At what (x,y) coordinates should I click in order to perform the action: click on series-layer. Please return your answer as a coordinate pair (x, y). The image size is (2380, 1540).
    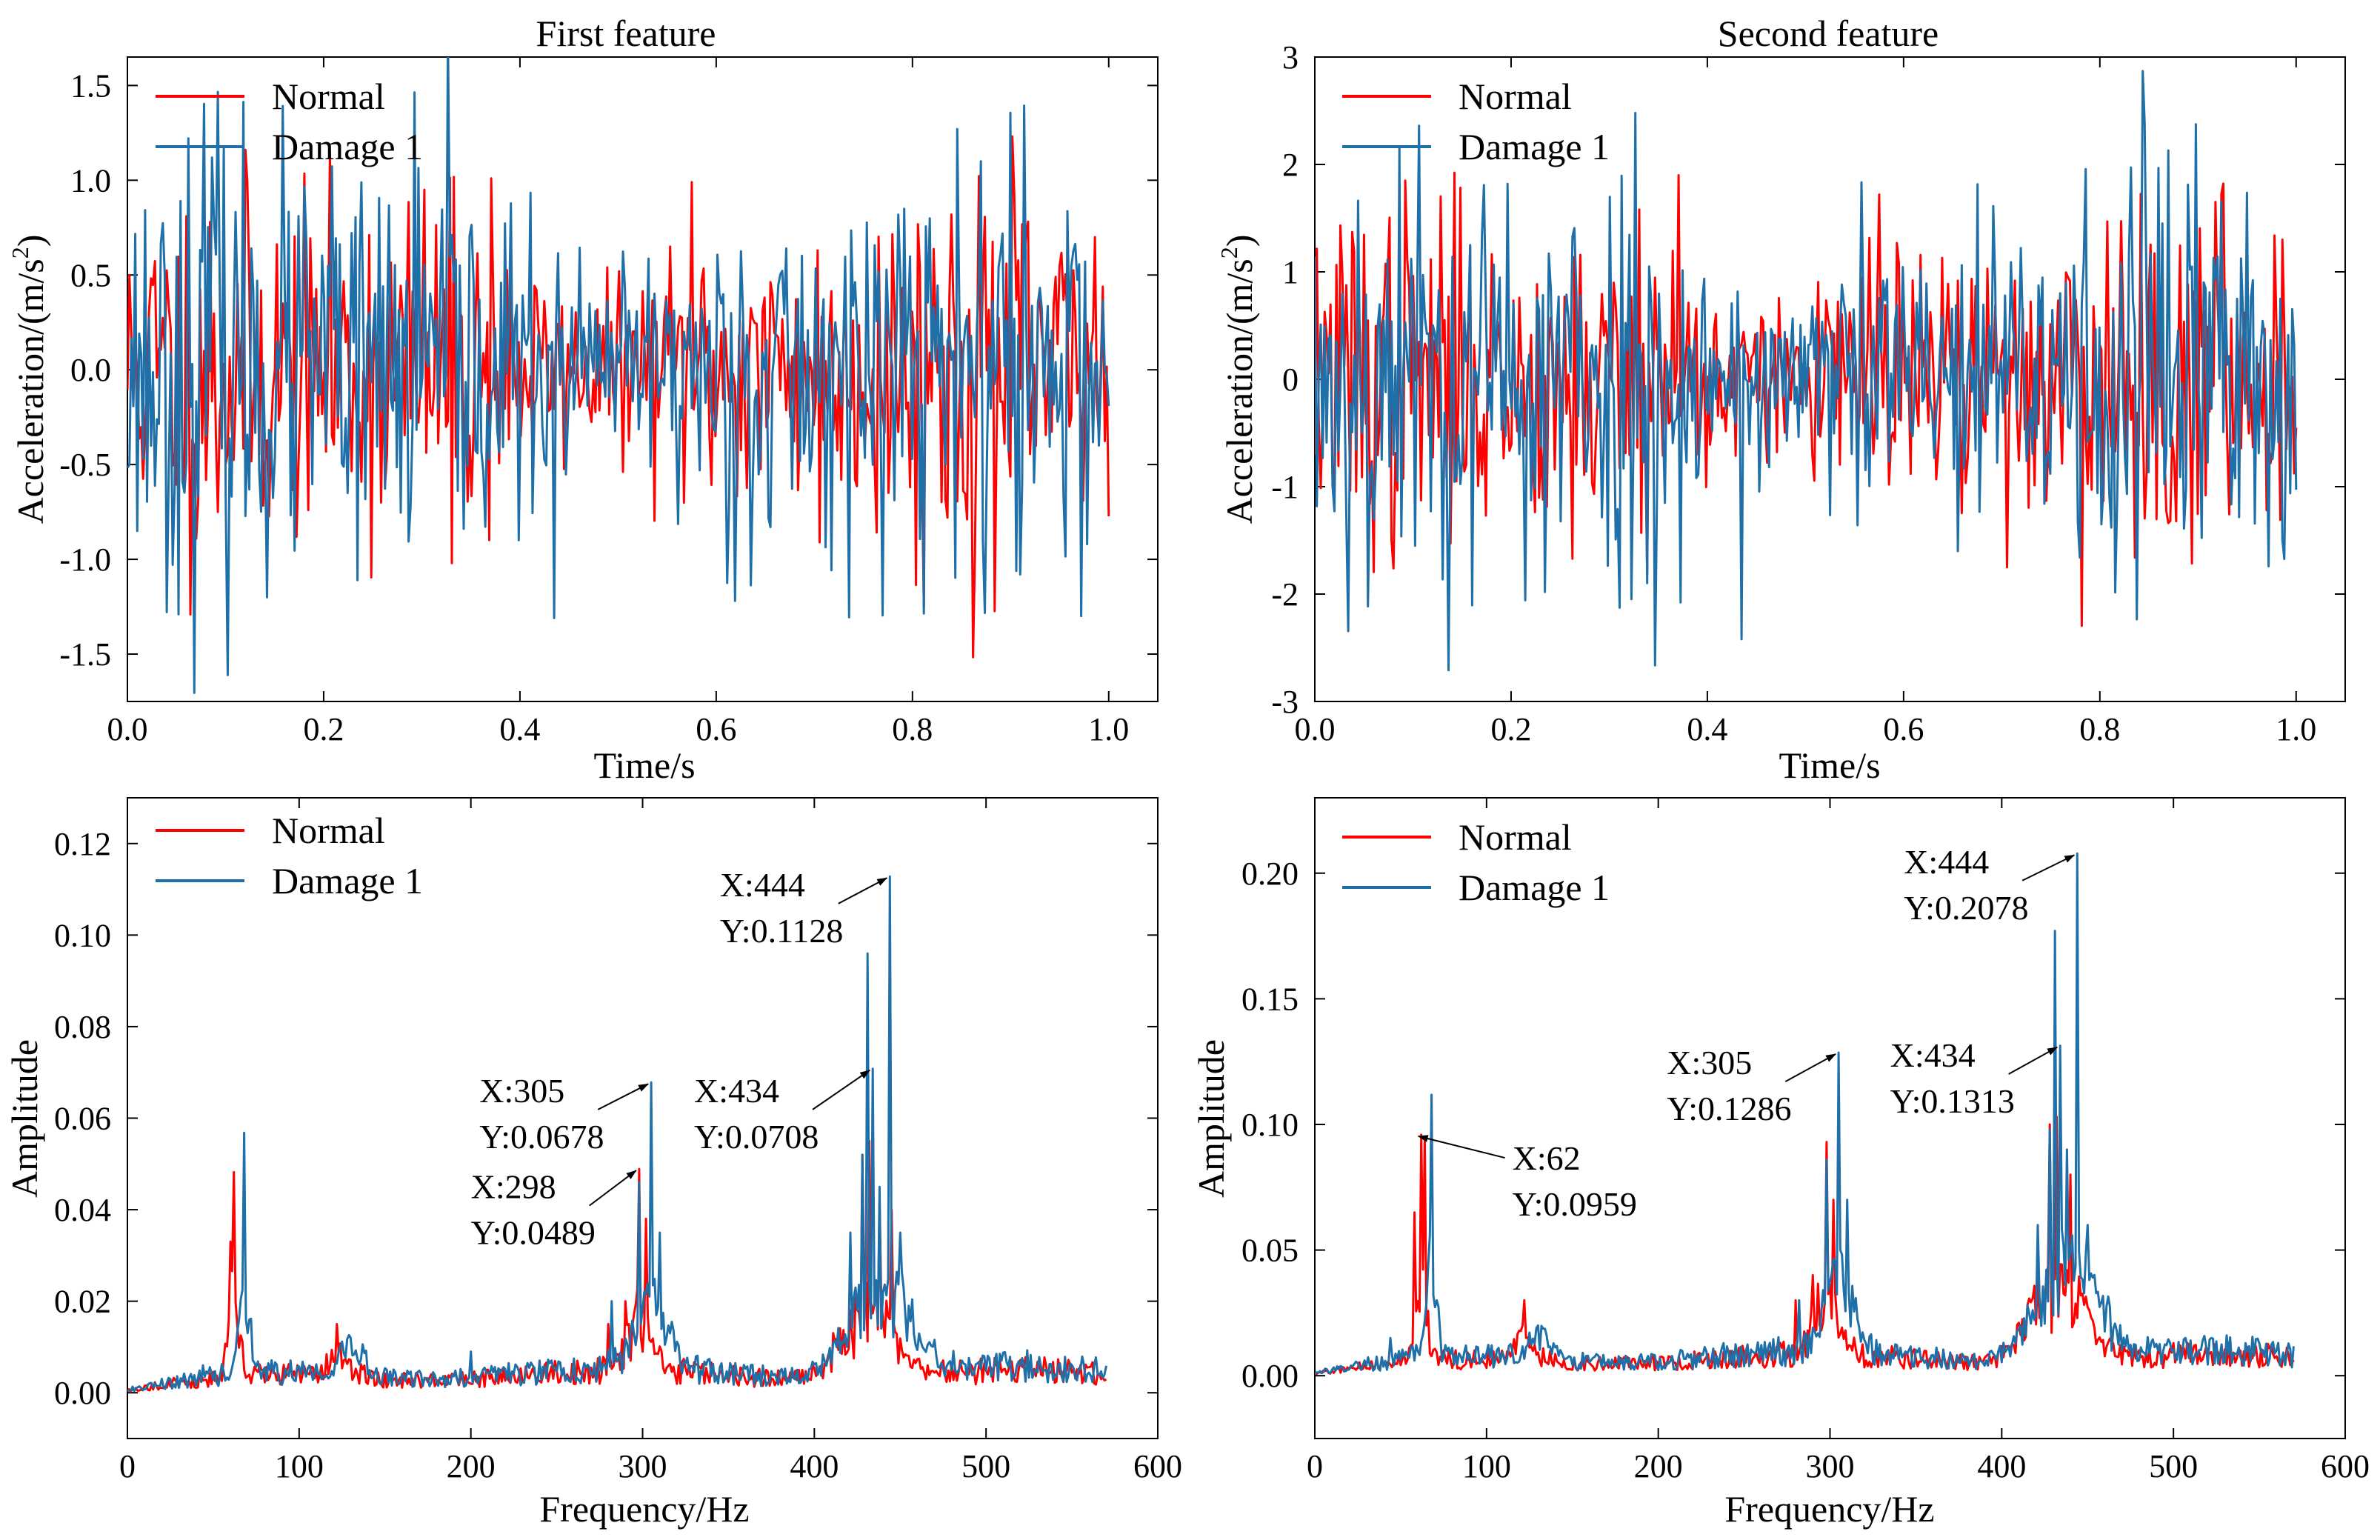
    Looking at the image, I should click on (617, 1134).